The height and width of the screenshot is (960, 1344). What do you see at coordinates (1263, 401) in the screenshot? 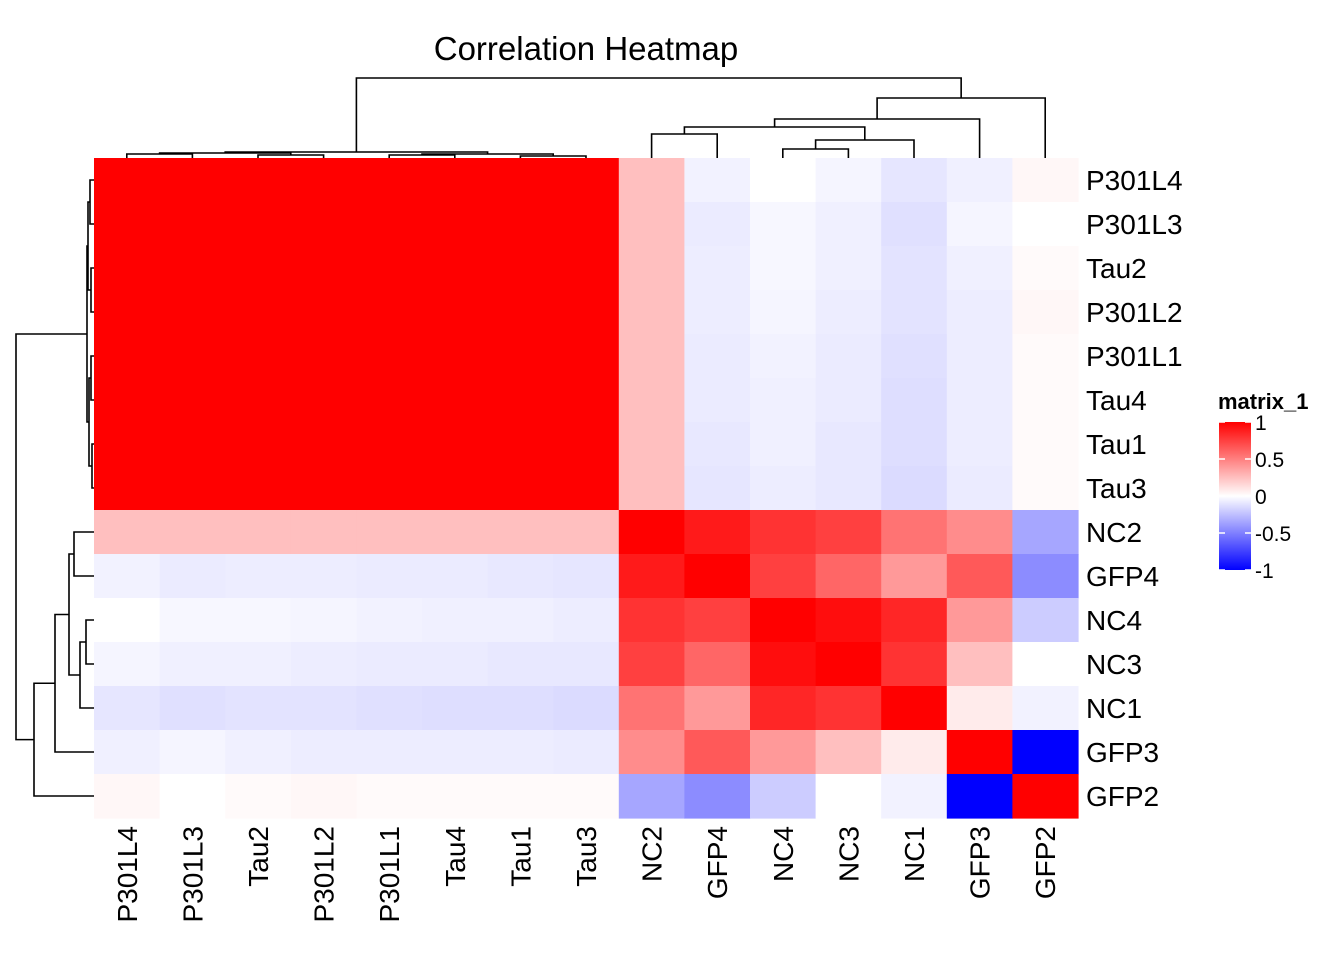
I see `legend-title: matrix_1` at bounding box center [1263, 401].